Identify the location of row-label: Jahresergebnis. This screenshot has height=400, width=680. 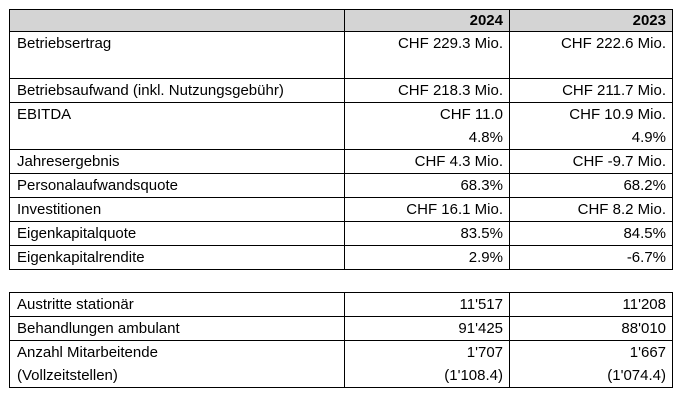
(177, 161).